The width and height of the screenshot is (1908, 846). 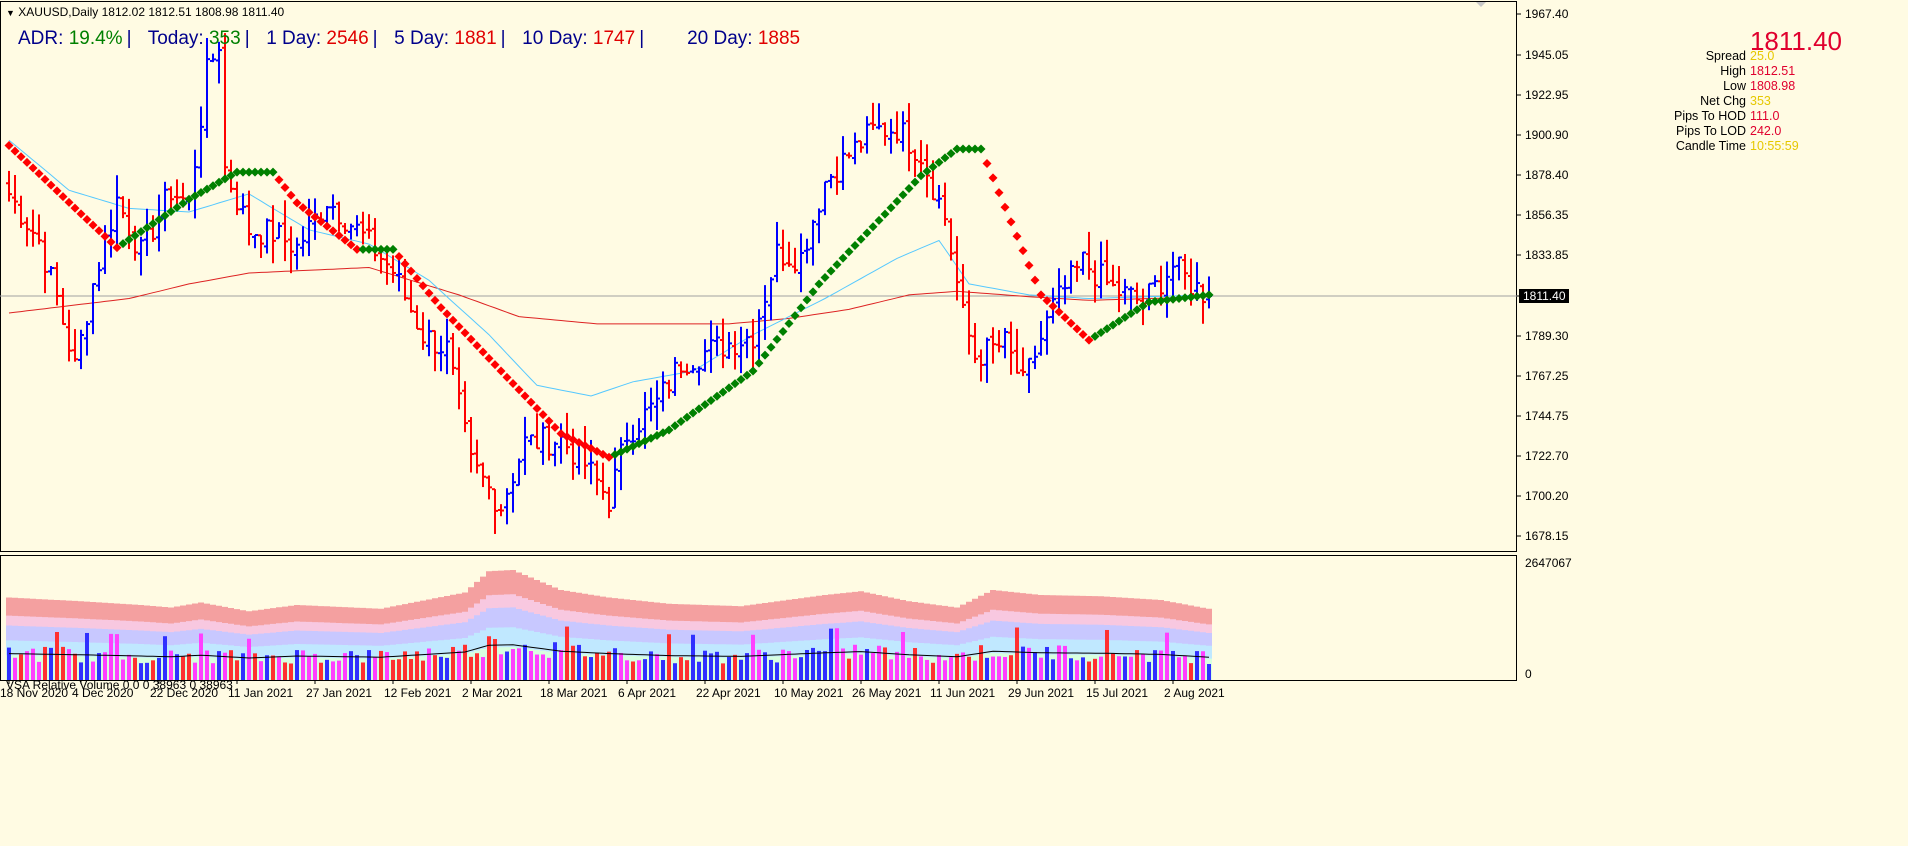 I want to click on date-tick-label: 11 Jun 2021, so click(x=962, y=693).